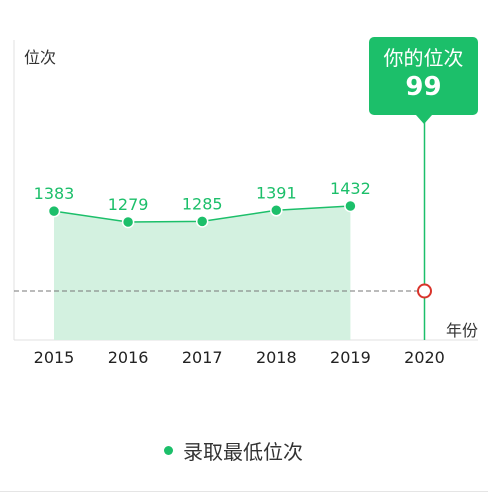 Image resolution: width=488 pixels, height=495 pixels. I want to click on x-tick-label-2019: 2019, so click(350, 357).